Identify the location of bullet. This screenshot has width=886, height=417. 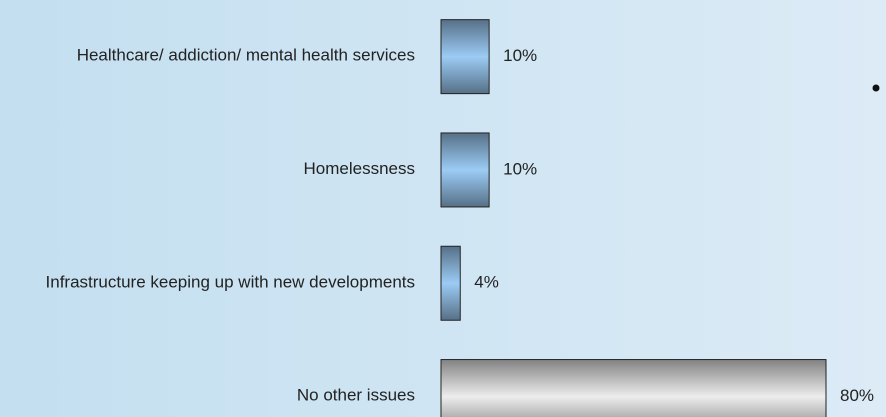
(876, 88).